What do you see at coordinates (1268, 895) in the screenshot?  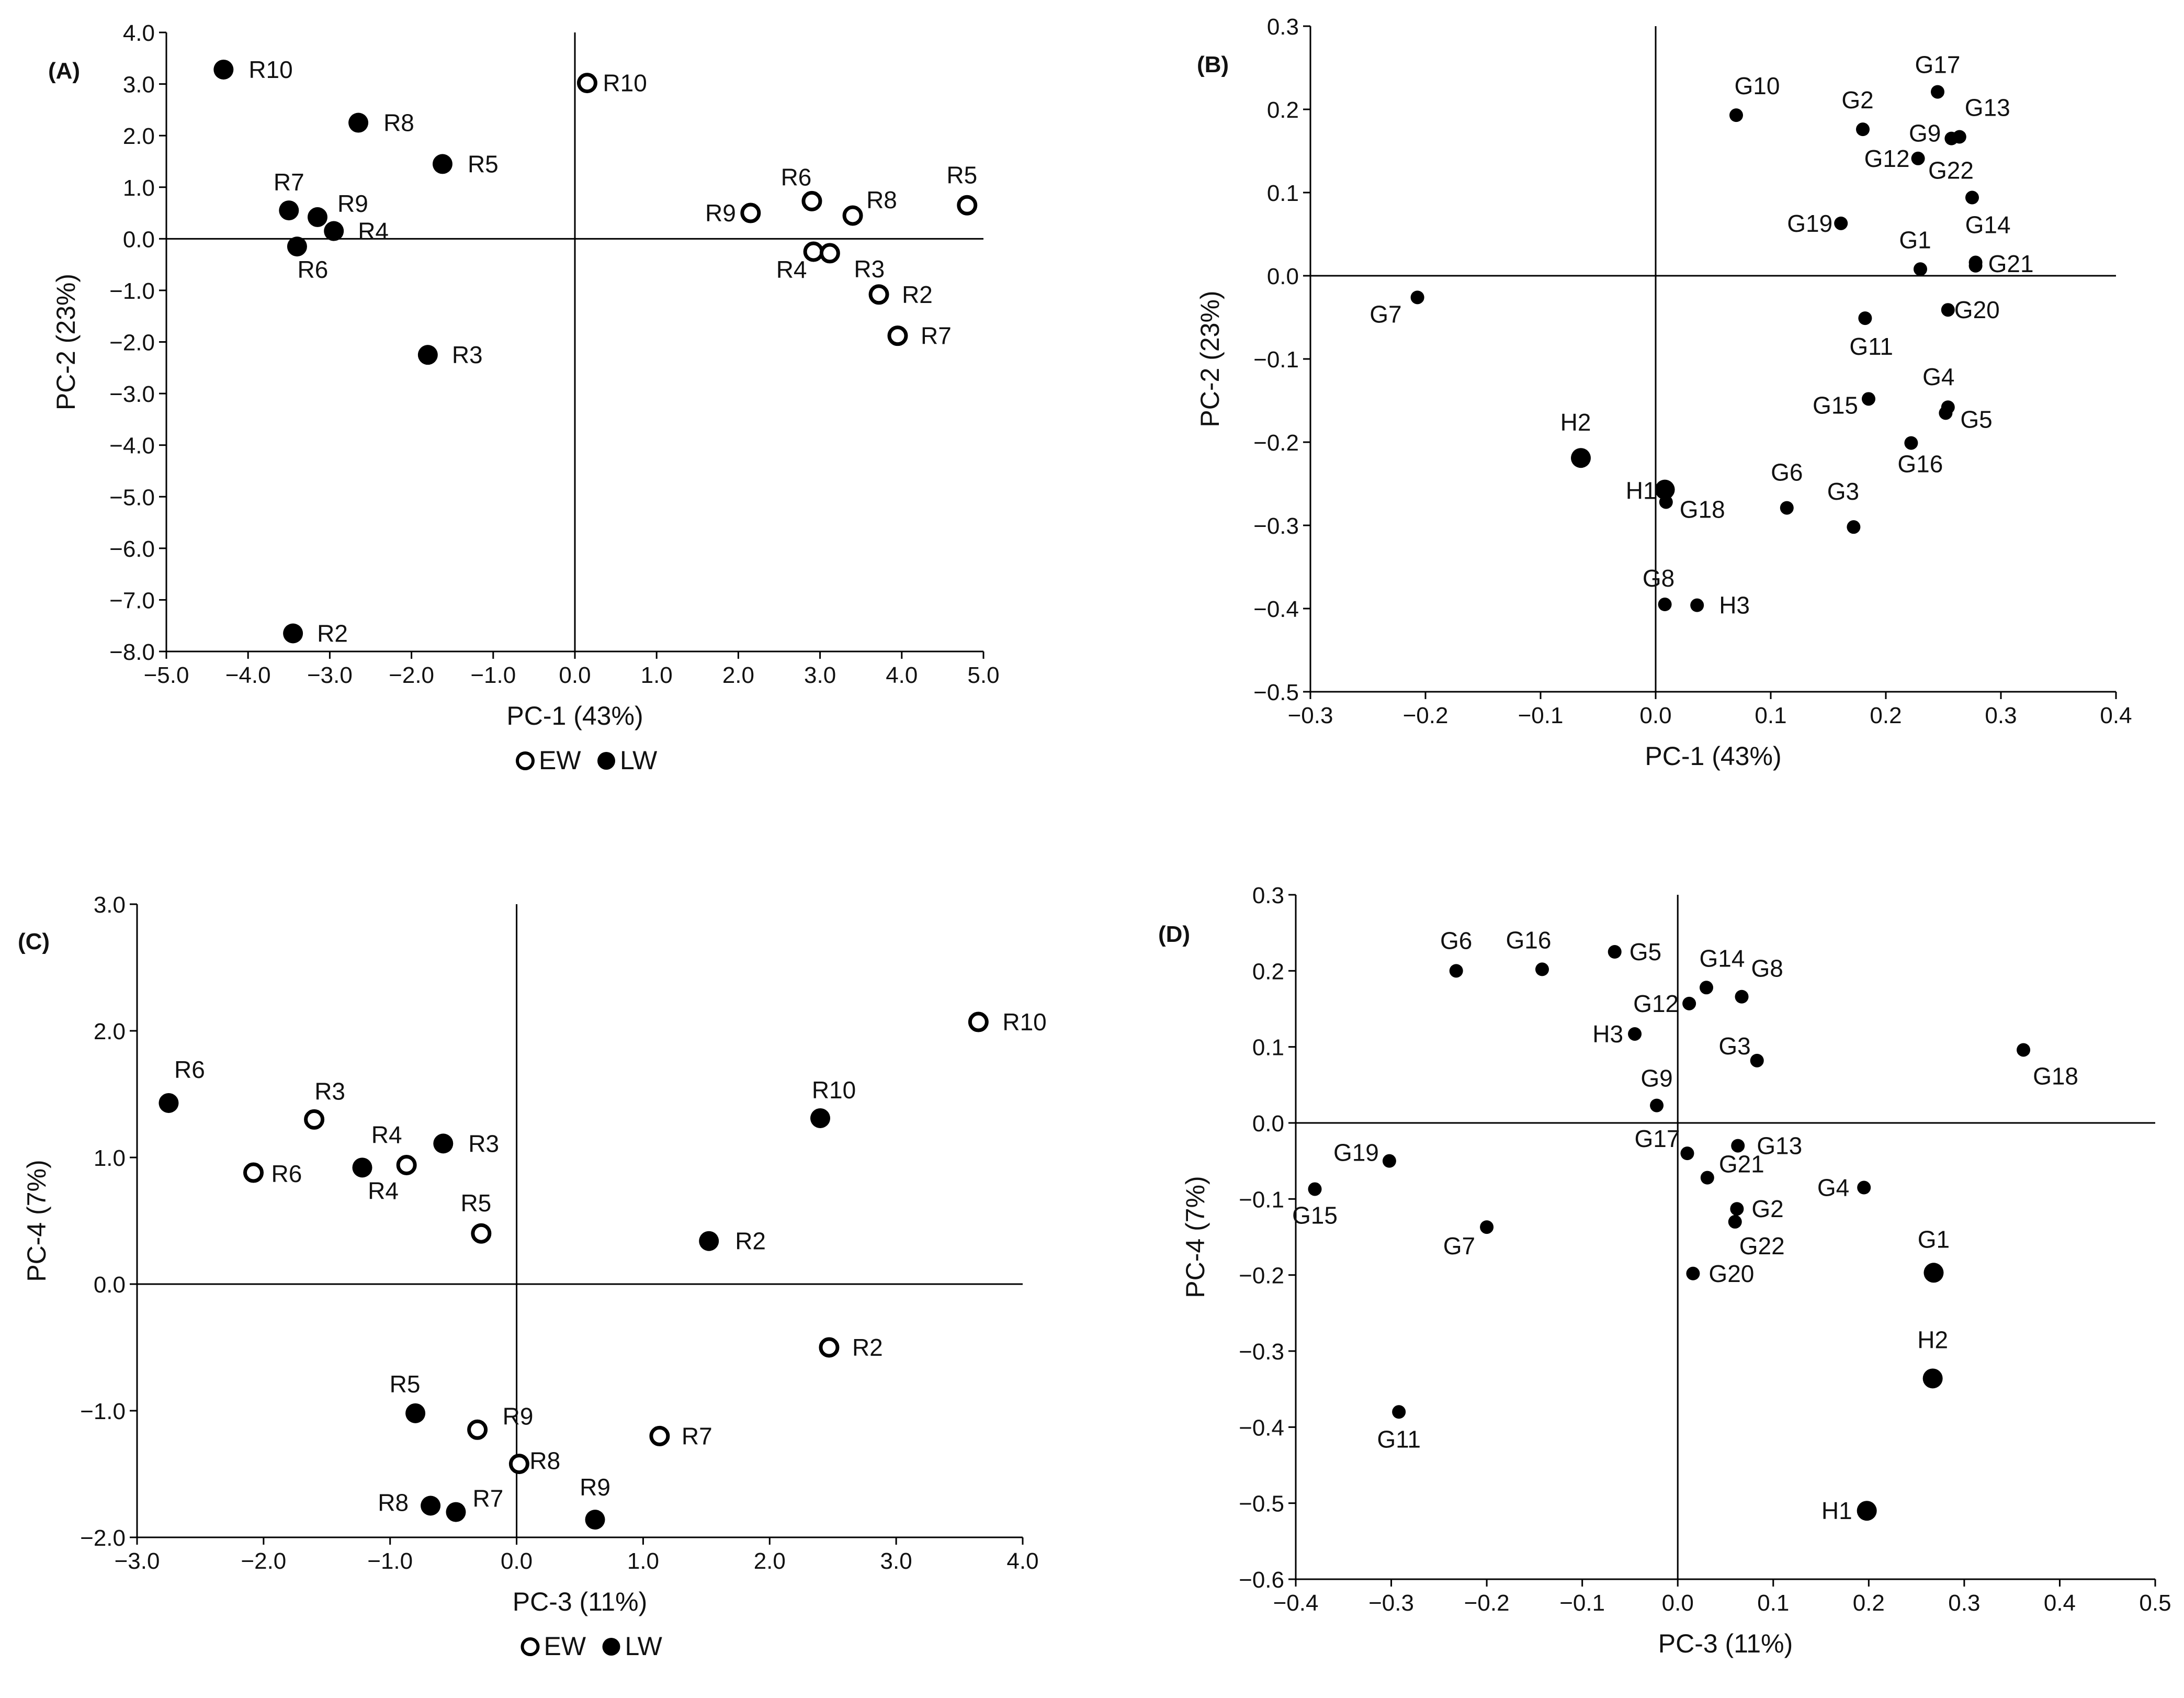 I see `y-tick-label: 0.3` at bounding box center [1268, 895].